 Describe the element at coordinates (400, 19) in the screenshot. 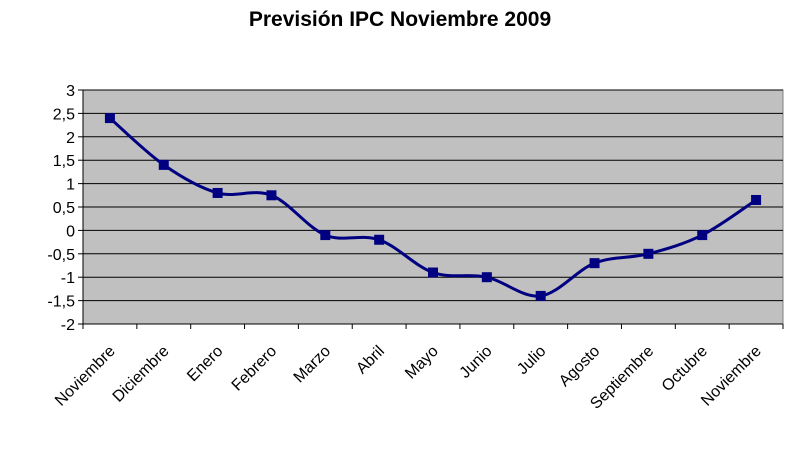

I see `chart-title: Previsión IPC Noviembre 2009` at that location.